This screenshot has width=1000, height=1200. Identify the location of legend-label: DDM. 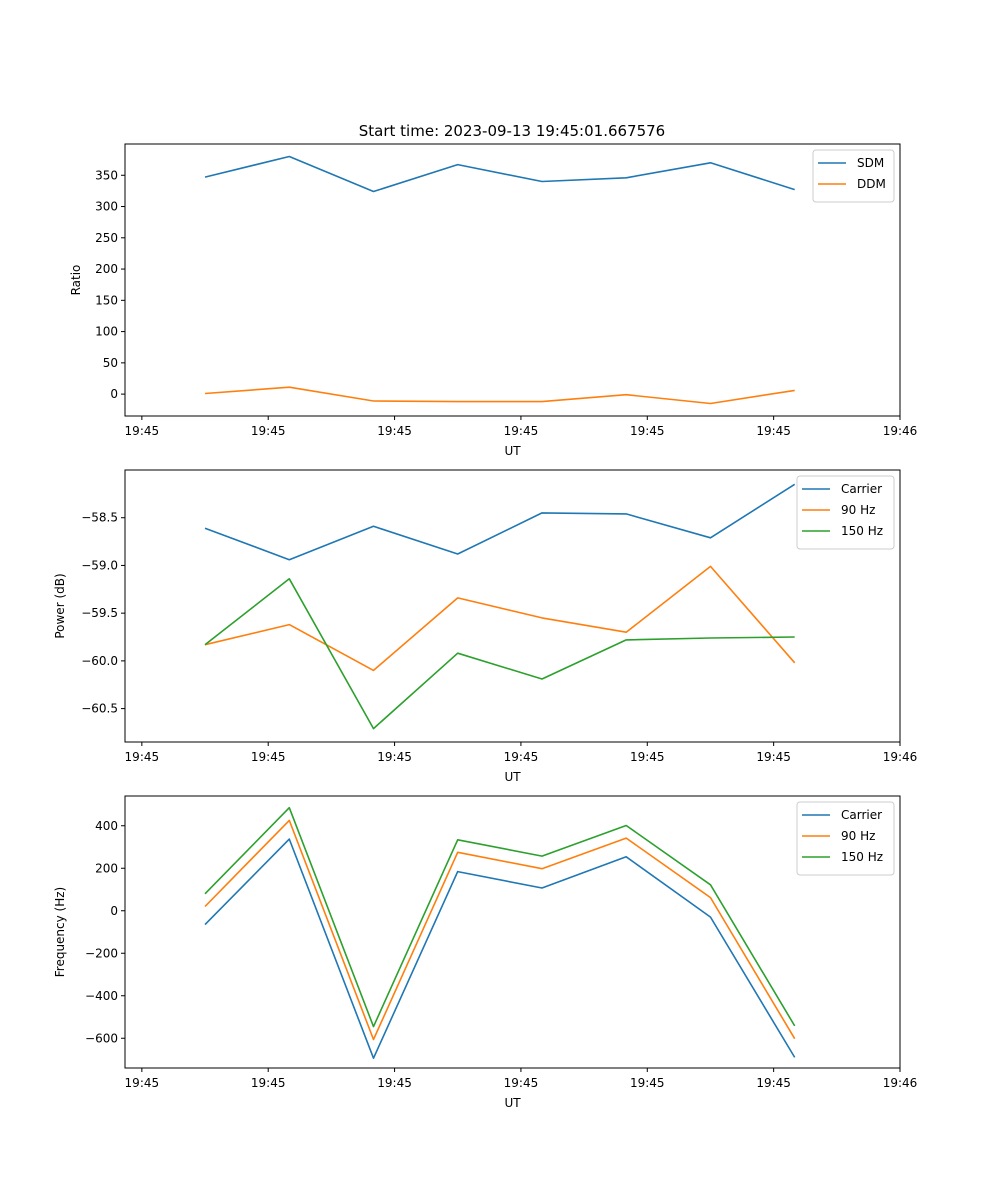
(871, 184).